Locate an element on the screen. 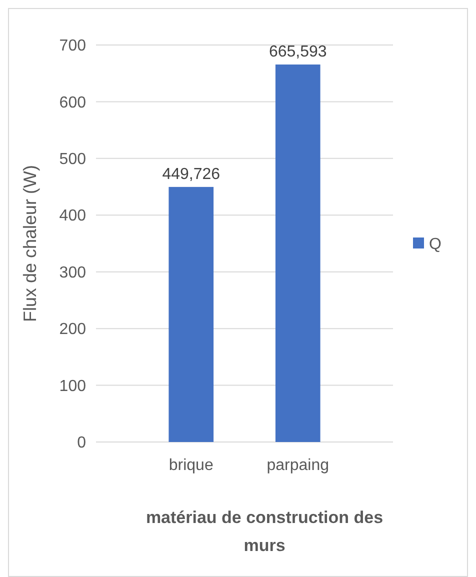 The width and height of the screenshot is (476, 577). text: 449,726 is located at coordinates (191, 174).